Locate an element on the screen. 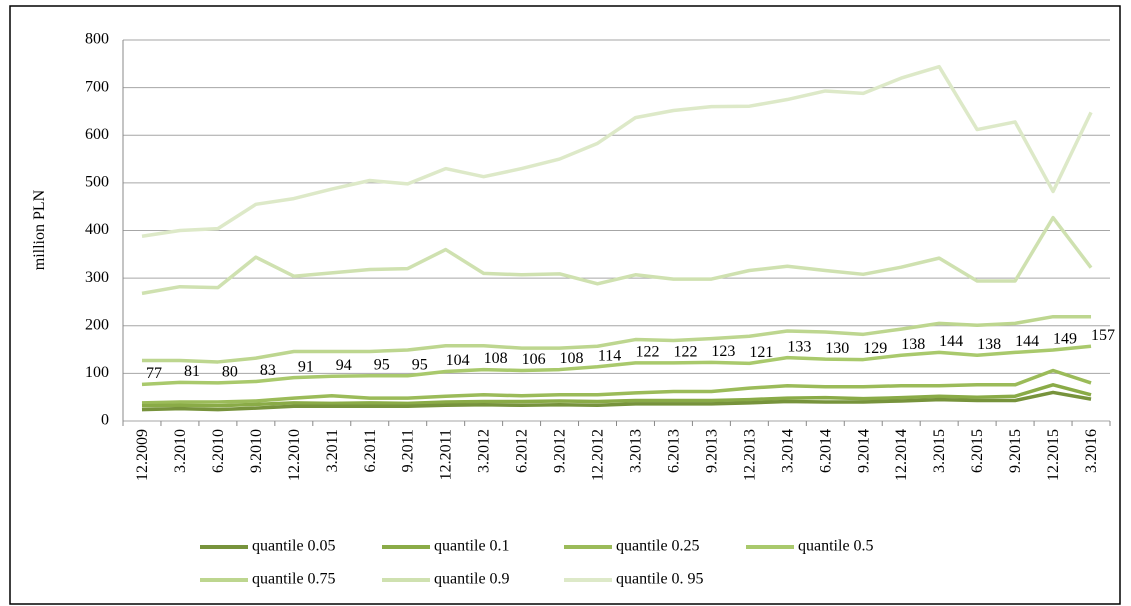 The image size is (1131, 606). legend-label: quantile 0.5 is located at coordinates (836, 546).